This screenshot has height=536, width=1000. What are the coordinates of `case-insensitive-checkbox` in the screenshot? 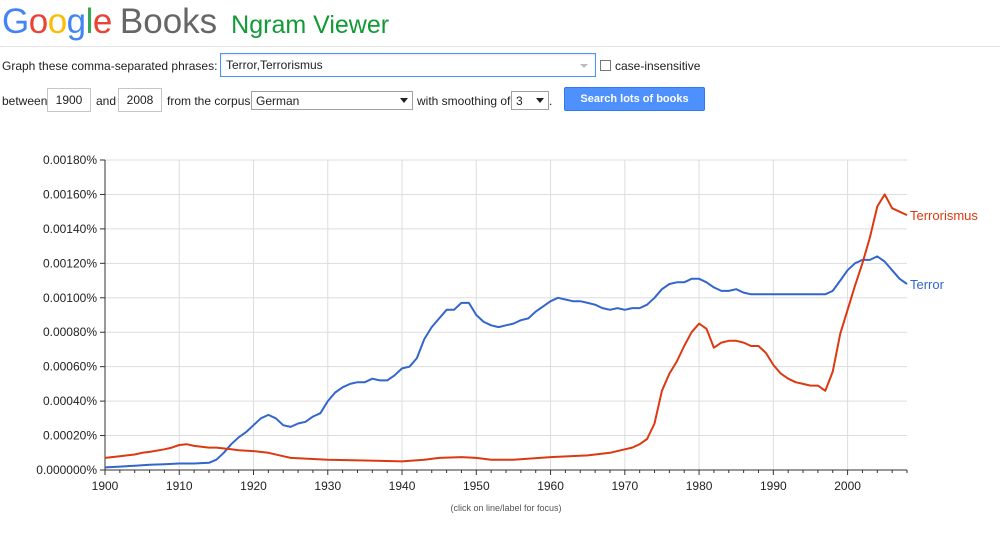 It's located at (605, 65).